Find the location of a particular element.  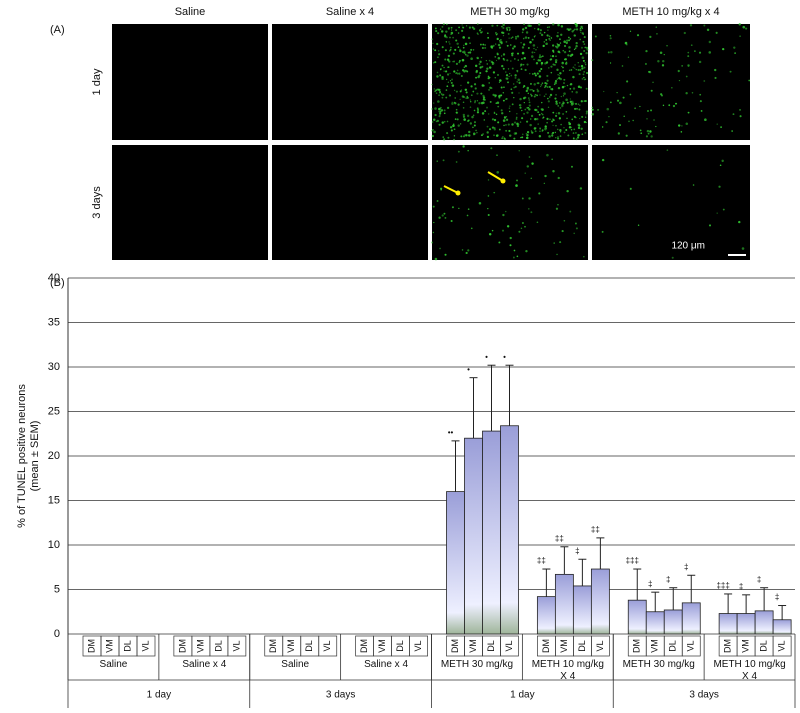

x-tick-label: DL is located at coordinates (127, 646).